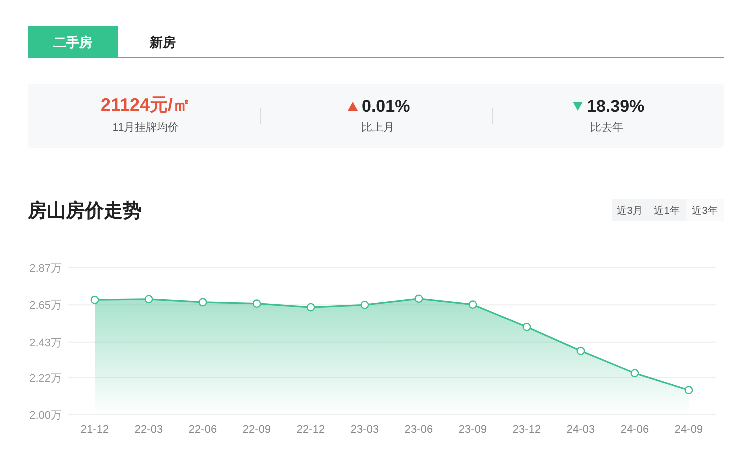 The image size is (740, 456). What do you see at coordinates (667, 211) in the screenshot?
I see `text: 近1年` at bounding box center [667, 211].